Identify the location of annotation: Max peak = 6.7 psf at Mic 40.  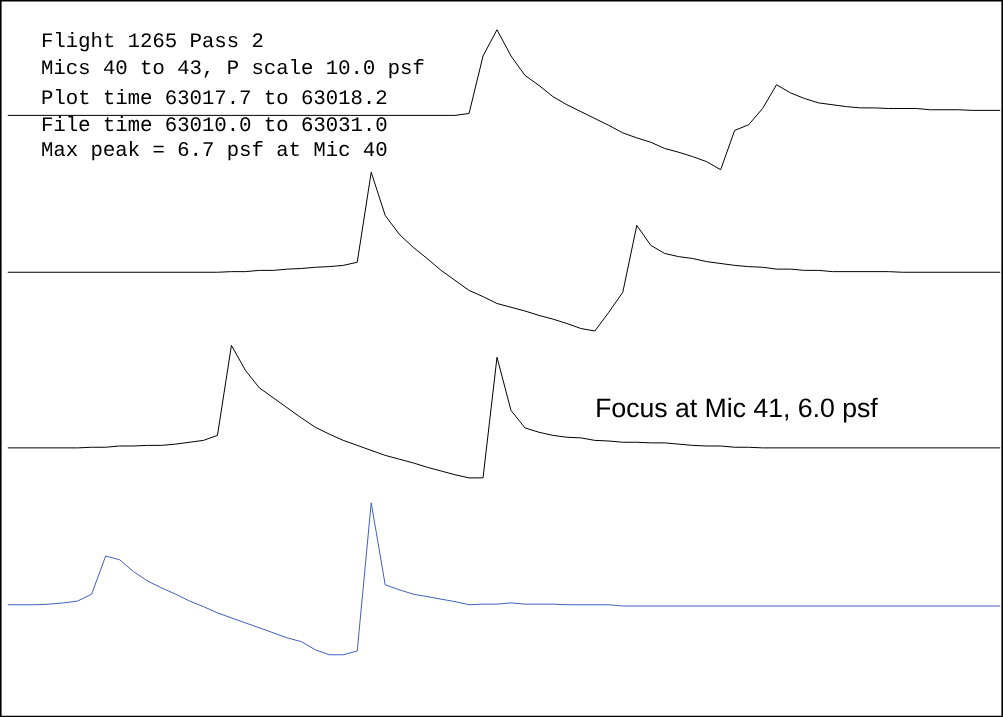
(214, 150).